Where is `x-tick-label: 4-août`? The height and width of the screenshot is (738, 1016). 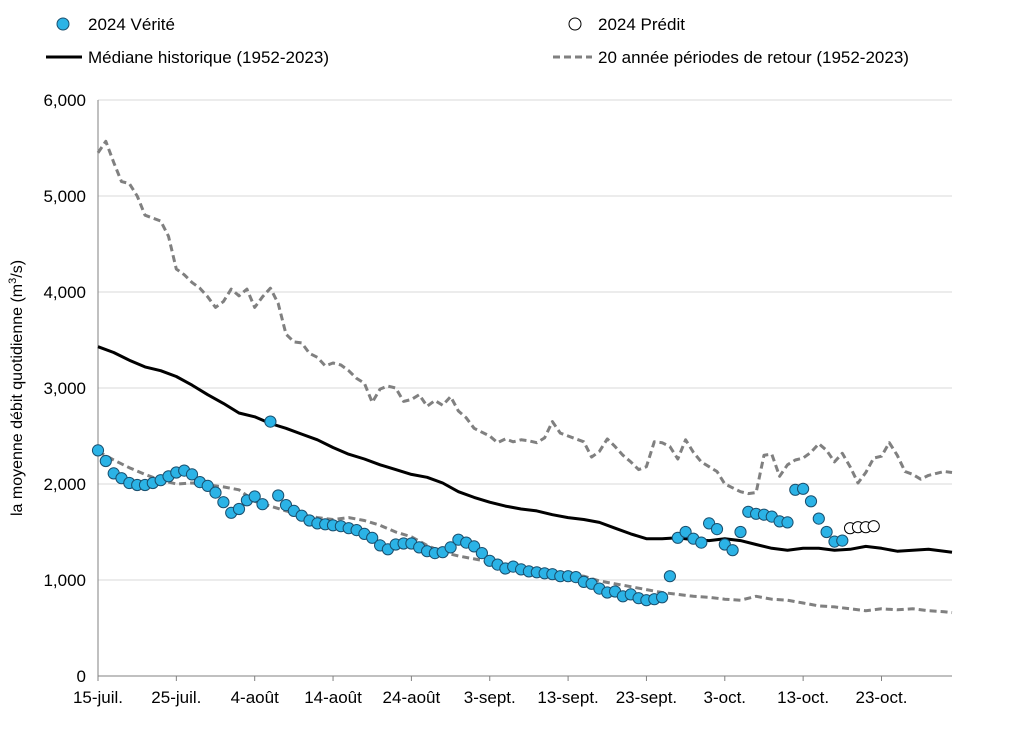
x-tick-label: 4-août is located at coordinates (255, 697).